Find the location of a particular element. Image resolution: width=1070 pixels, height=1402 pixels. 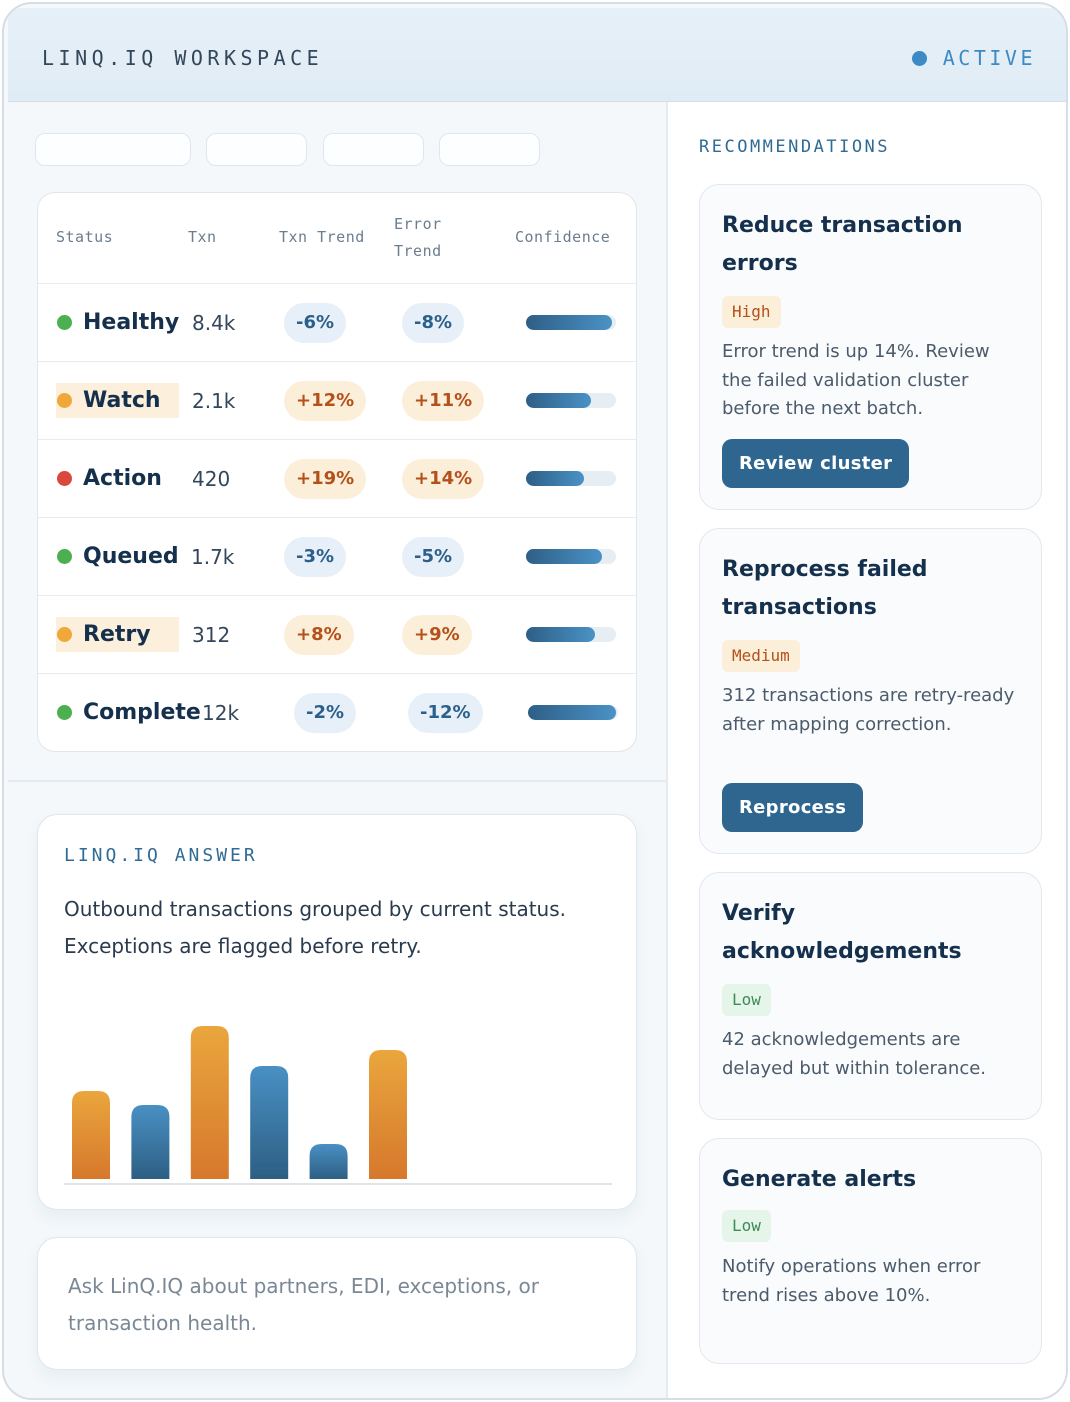

table-row: Queued 1.7k -3% -5% is located at coordinates (337, 556).